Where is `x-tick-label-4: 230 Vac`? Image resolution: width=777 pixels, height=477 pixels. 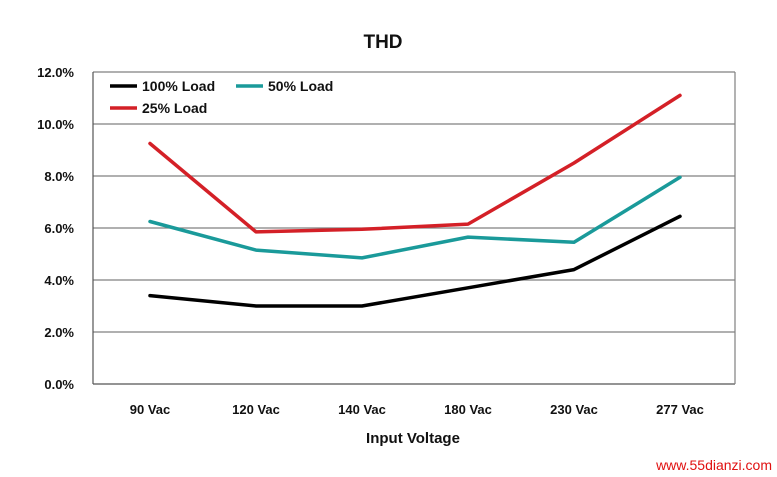 x-tick-label-4: 230 Vac is located at coordinates (574, 409).